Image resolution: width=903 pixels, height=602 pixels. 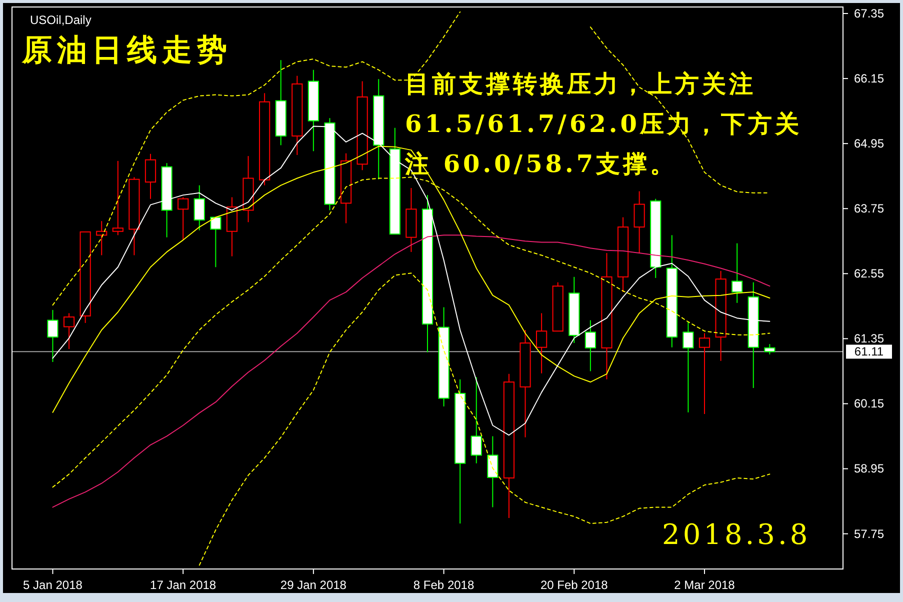 I want to click on y-tick-label: 64.95, so click(x=869, y=143).